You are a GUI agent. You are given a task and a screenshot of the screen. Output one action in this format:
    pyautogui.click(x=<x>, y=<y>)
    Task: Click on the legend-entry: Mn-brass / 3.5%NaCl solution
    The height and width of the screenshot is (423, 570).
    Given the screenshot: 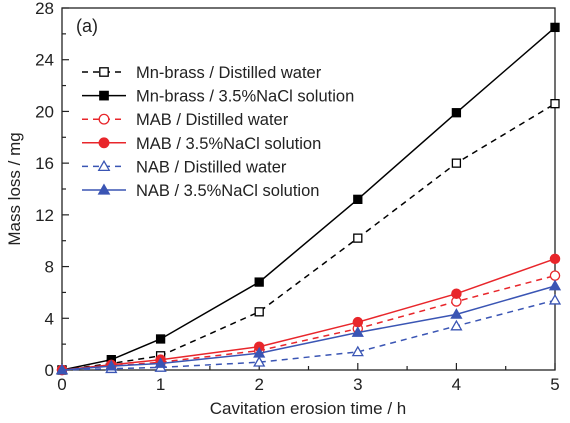 What is the action you would take?
    pyautogui.click(x=218, y=97)
    